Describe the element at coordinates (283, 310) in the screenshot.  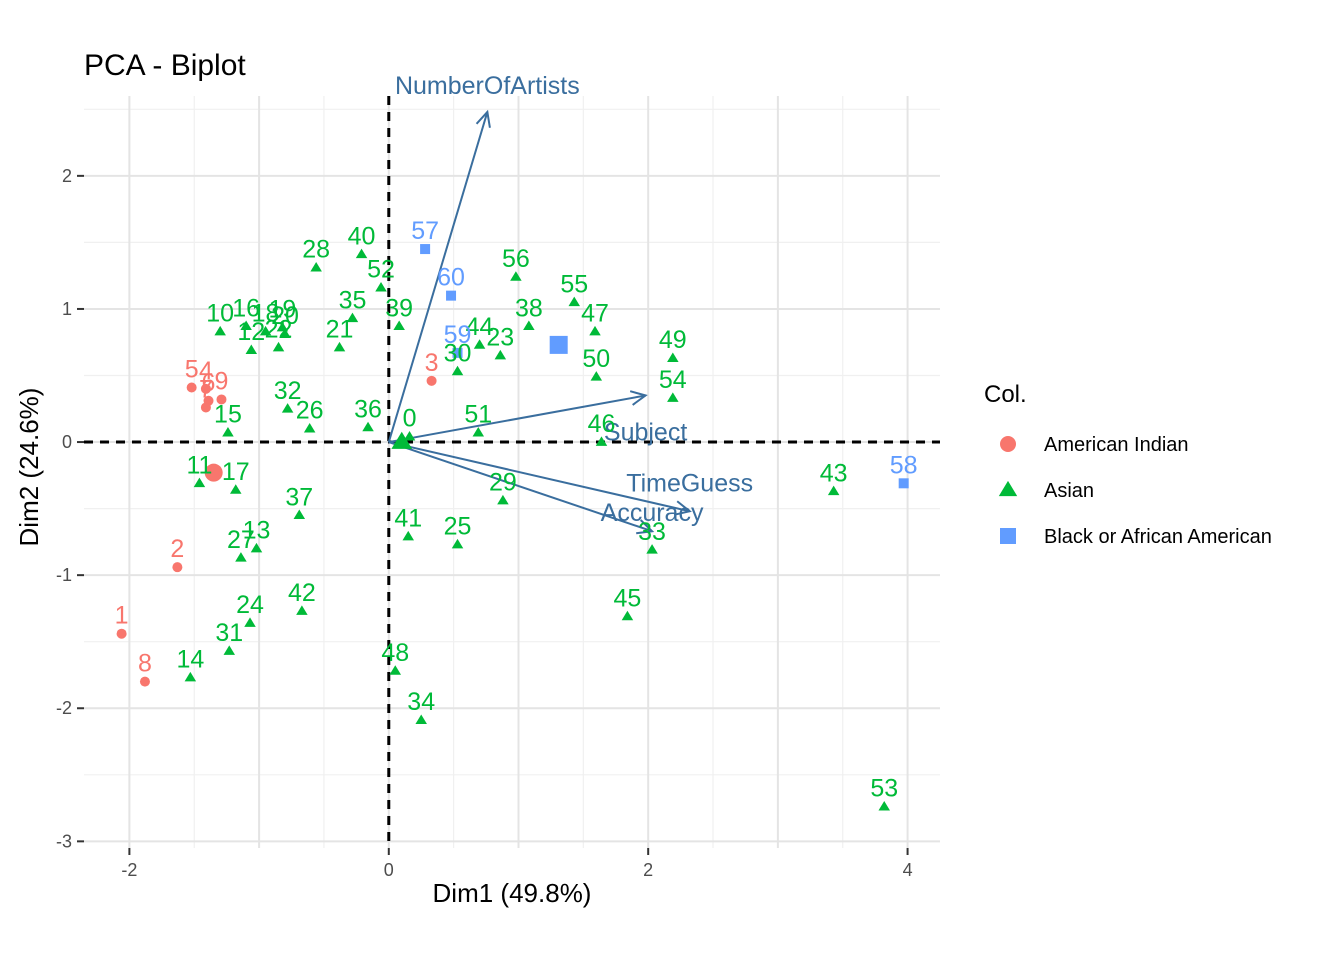
I see `point-label: 19` at that location.